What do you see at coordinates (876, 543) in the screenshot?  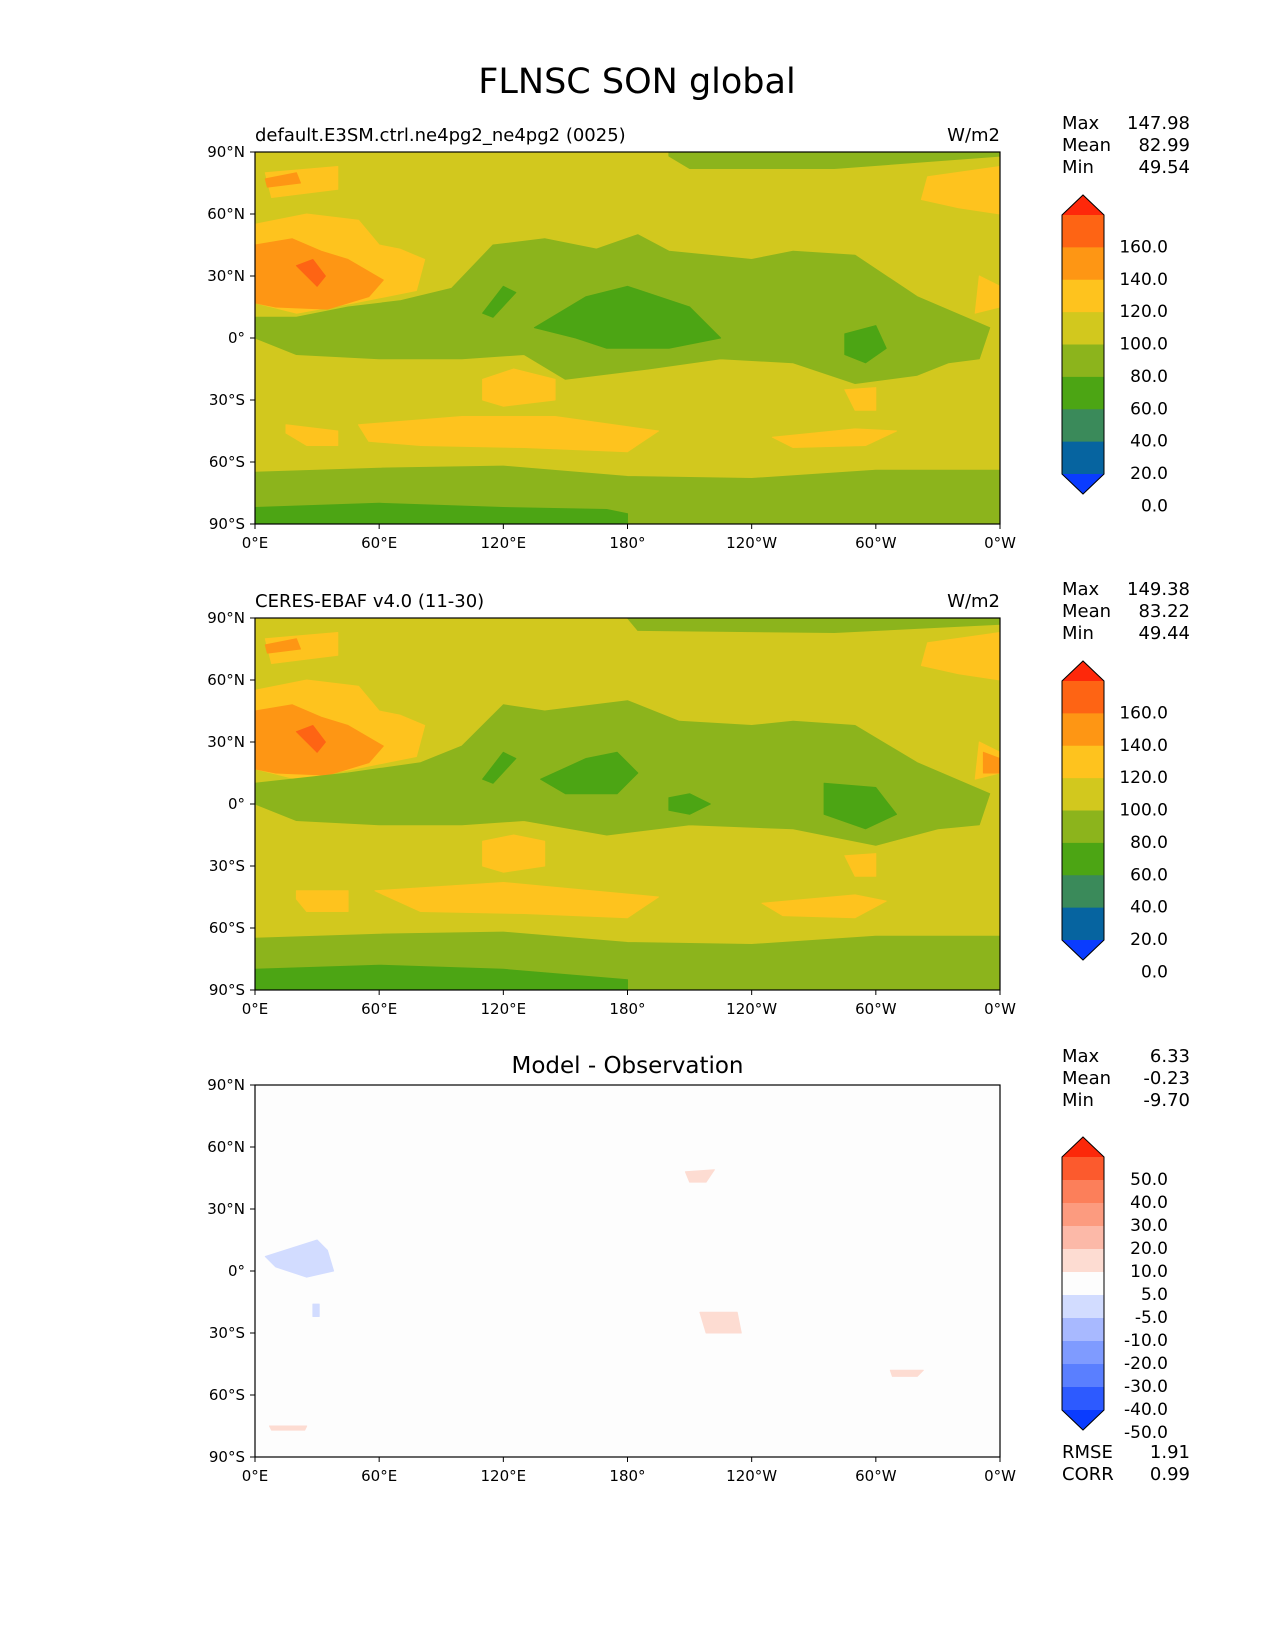 I see `x-tick-label: 60°W` at bounding box center [876, 543].